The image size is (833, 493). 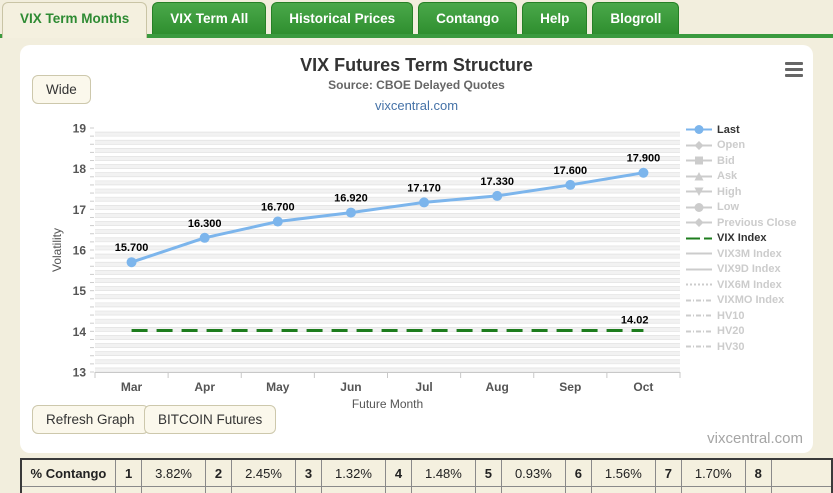 I want to click on tab-contango: Contango, so click(x=468, y=18).